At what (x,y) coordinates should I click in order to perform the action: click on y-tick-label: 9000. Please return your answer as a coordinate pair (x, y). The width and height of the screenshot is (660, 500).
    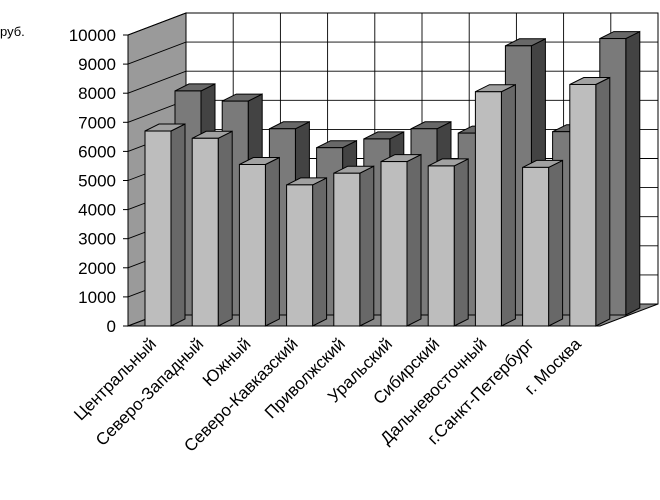
    Looking at the image, I should click on (97, 64).